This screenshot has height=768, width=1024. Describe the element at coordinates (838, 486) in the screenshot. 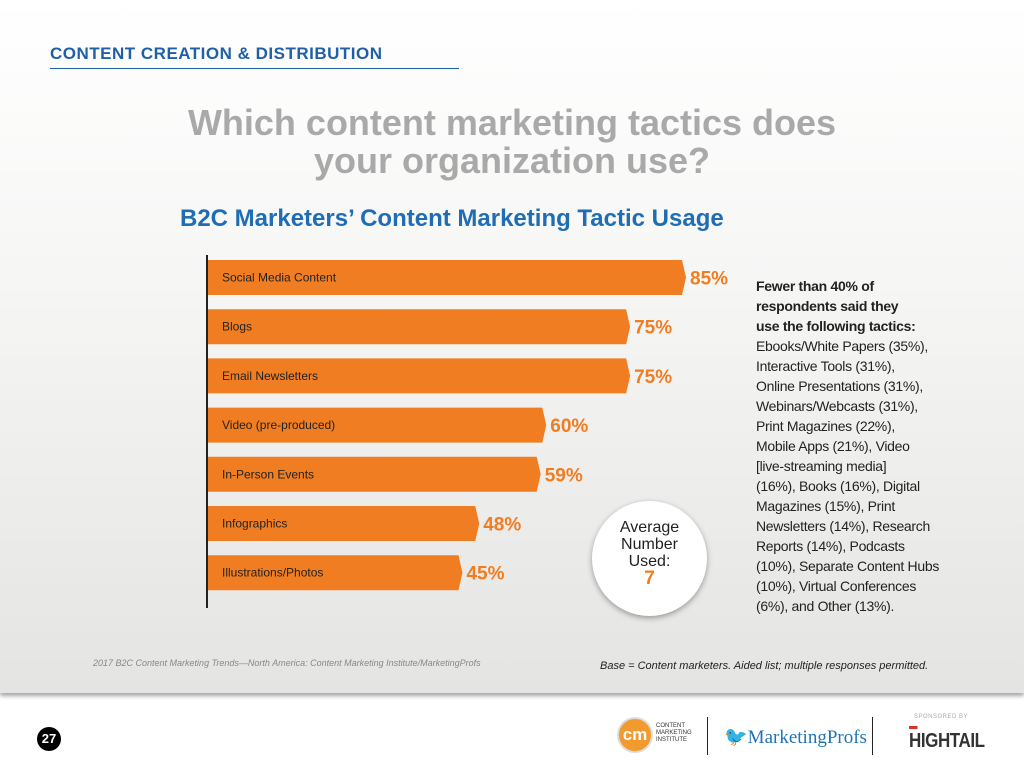

I see `note-line: (16%), Books (16%), Digital` at that location.